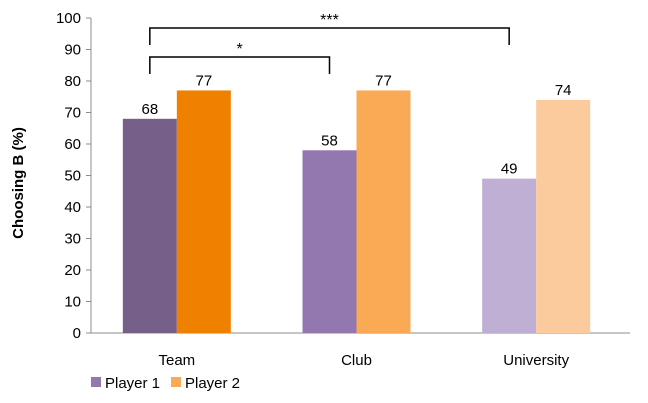 The height and width of the screenshot is (403, 648). Describe the element at coordinates (72, 81) in the screenshot. I see `y-tick-label: 80` at that location.